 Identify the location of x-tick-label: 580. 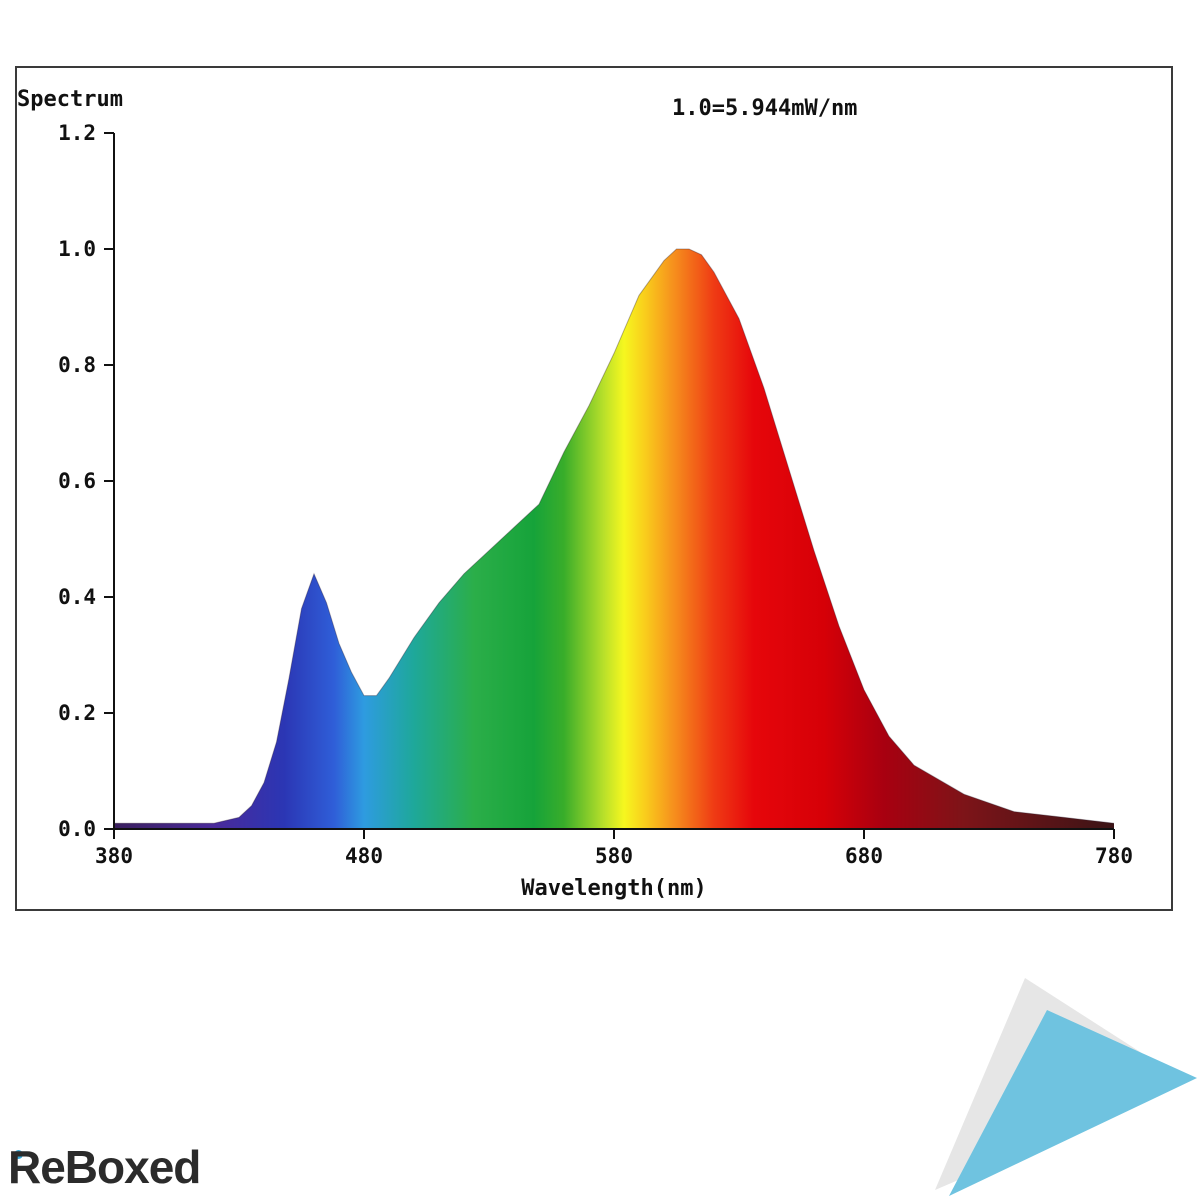
(614, 856).